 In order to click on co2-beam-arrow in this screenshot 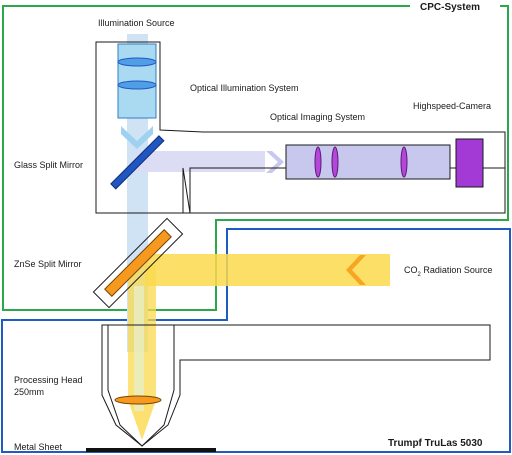, I will do `click(356, 270)`.